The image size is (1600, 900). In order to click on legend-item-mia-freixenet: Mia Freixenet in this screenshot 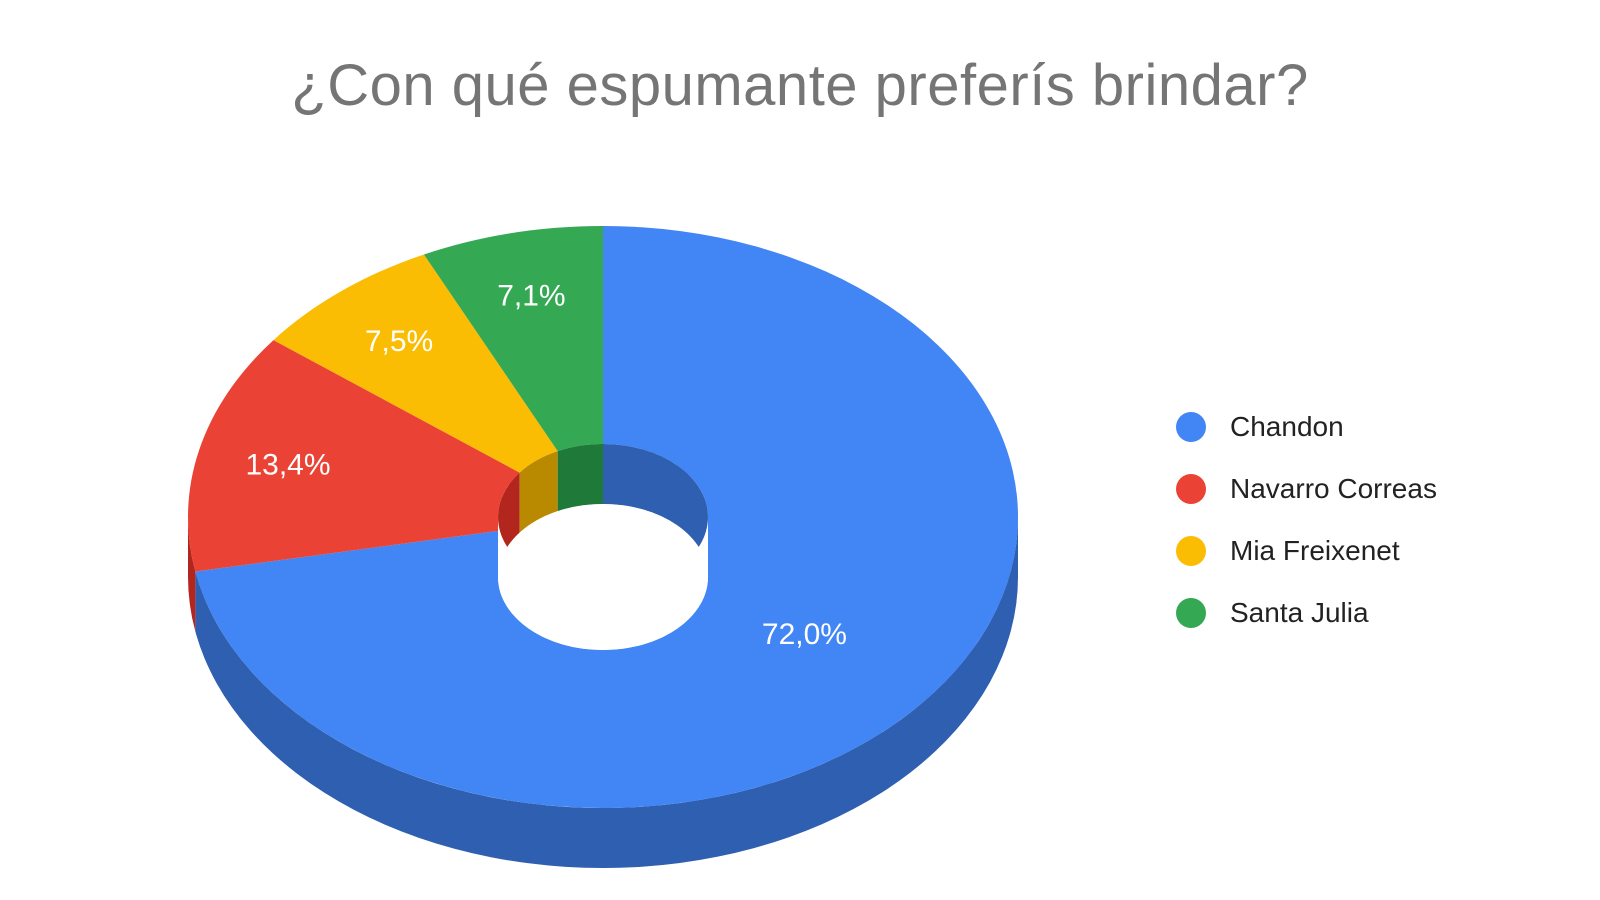, I will do `click(1306, 551)`.